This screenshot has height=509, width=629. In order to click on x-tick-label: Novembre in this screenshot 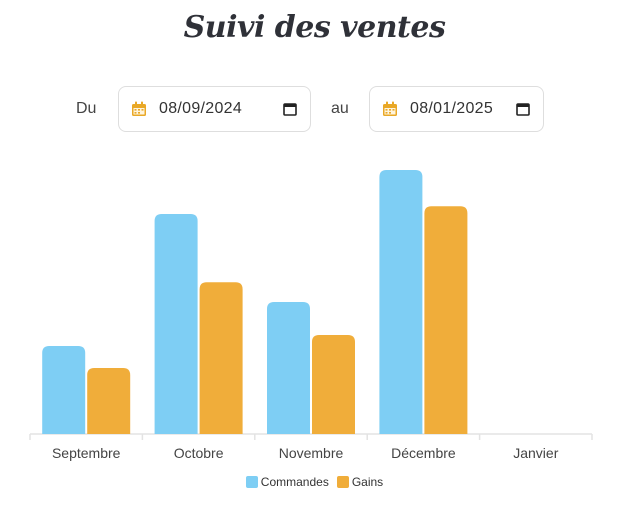, I will do `click(311, 453)`.